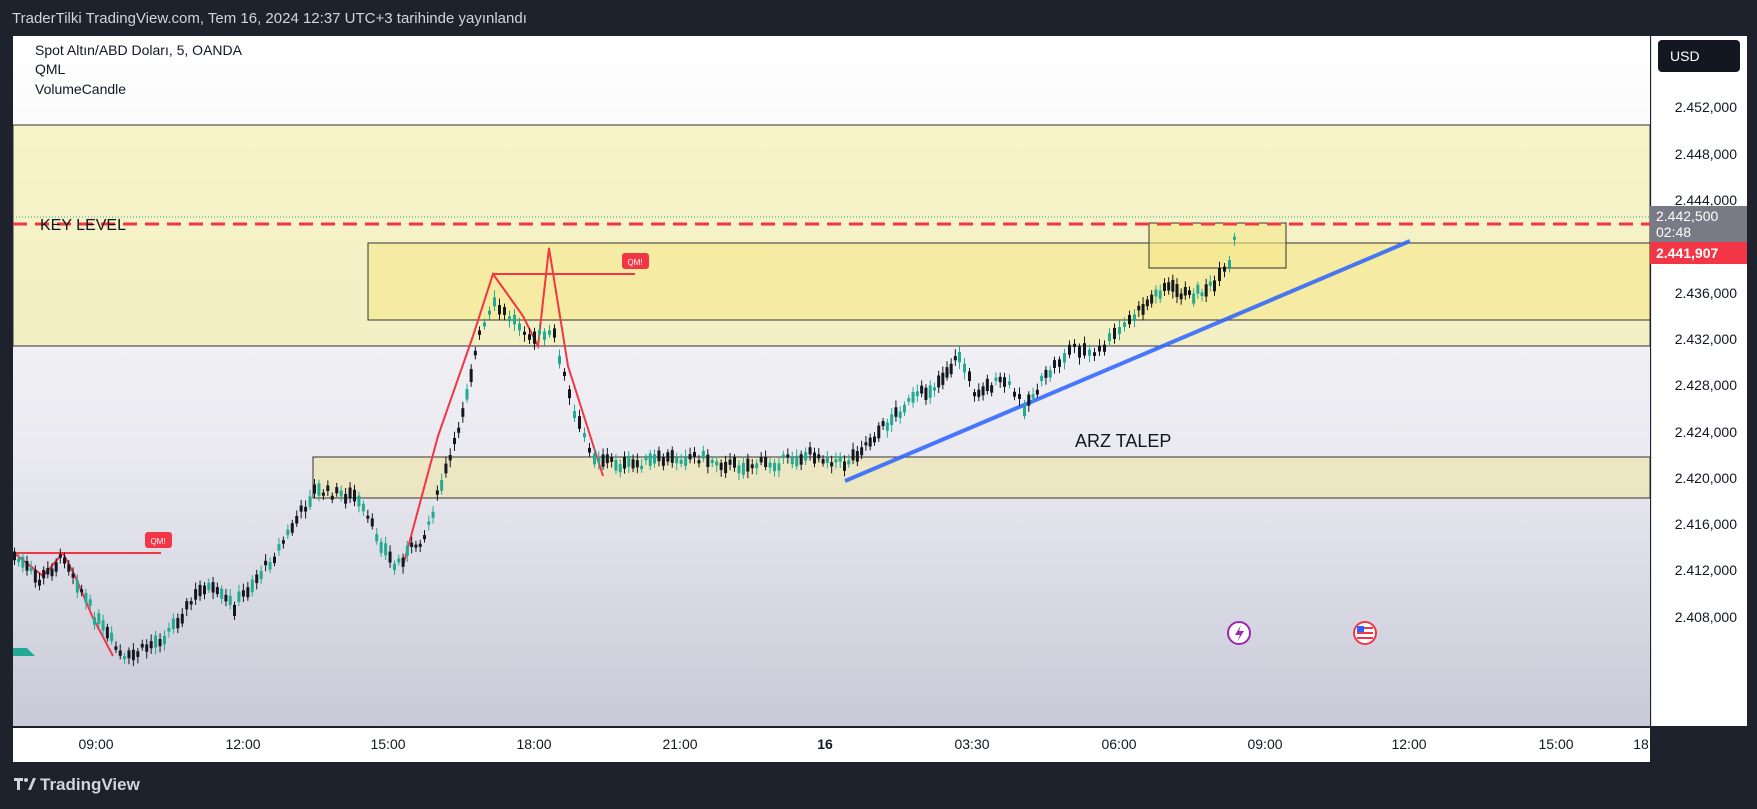  Describe the element at coordinates (158, 540) in the screenshot. I see `qm-badge-left: QM!` at that location.